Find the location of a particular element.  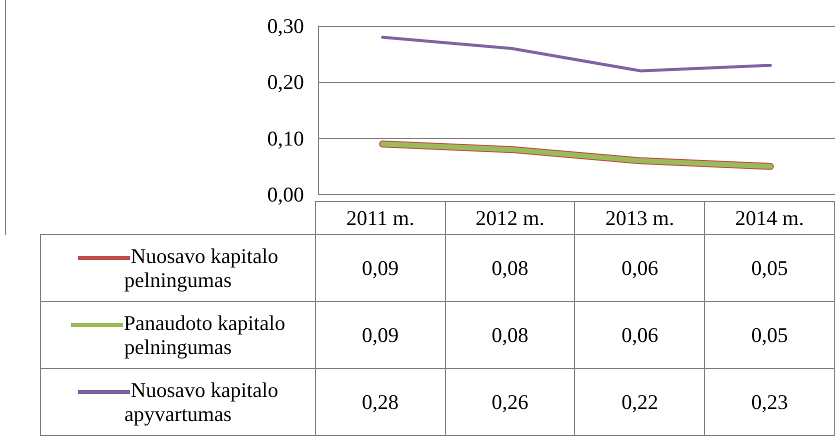

y-tick-label: 0,10 is located at coordinates (285, 138).